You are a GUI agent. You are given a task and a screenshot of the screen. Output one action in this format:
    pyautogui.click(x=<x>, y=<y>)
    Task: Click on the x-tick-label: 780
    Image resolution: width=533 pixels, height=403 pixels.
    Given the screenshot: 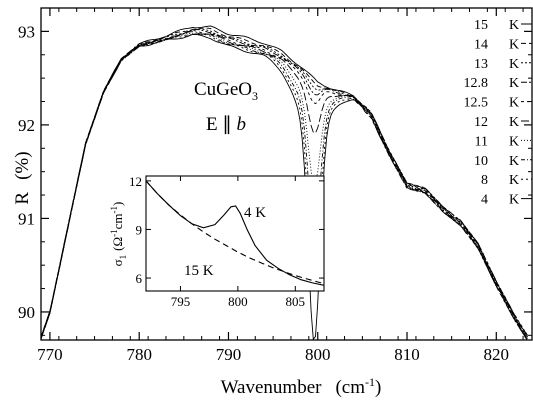 What is the action you would take?
    pyautogui.click(x=139, y=354)
    